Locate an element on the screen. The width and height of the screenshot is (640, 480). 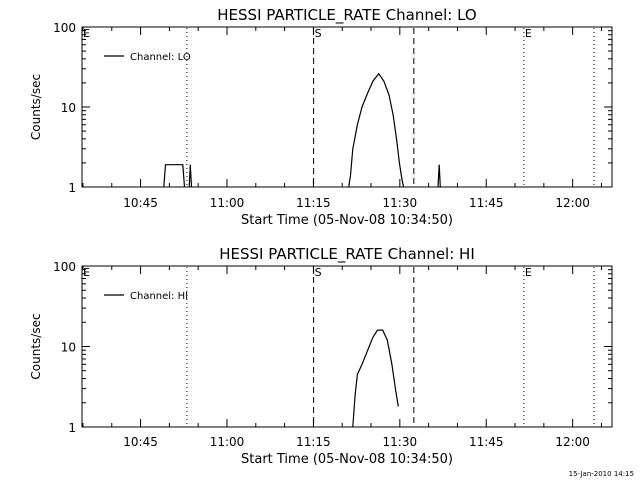
chart-title: HESSI PARTICLE_RATE Channel: HI is located at coordinates (347, 254).